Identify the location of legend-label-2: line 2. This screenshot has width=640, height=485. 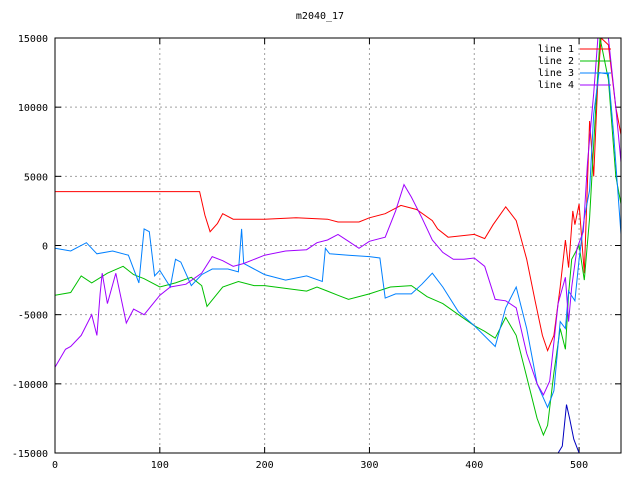
(556, 61).